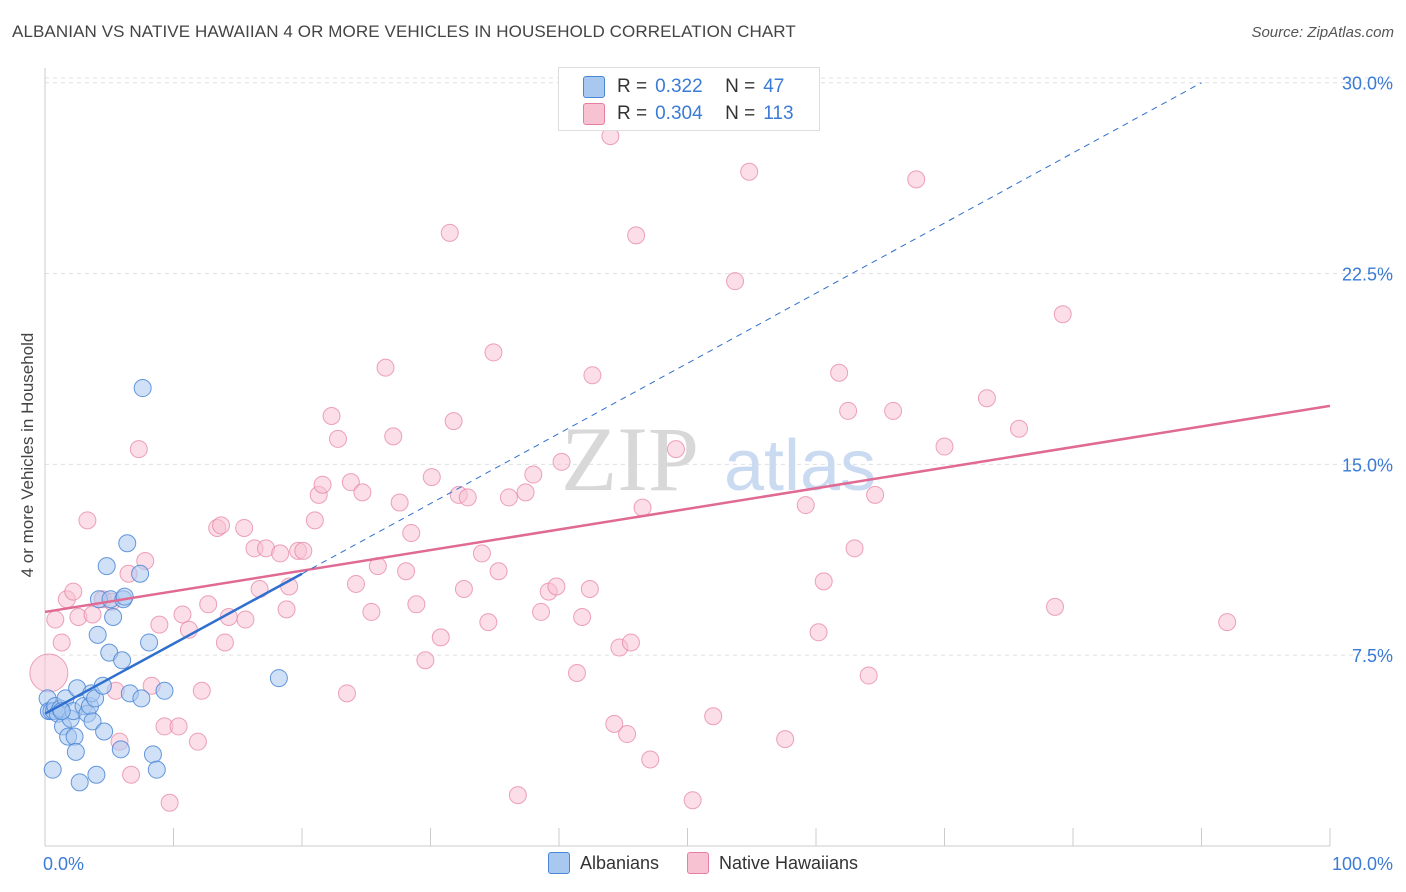  I want to click on y-tick-label: 22.5%, so click(1367, 275).